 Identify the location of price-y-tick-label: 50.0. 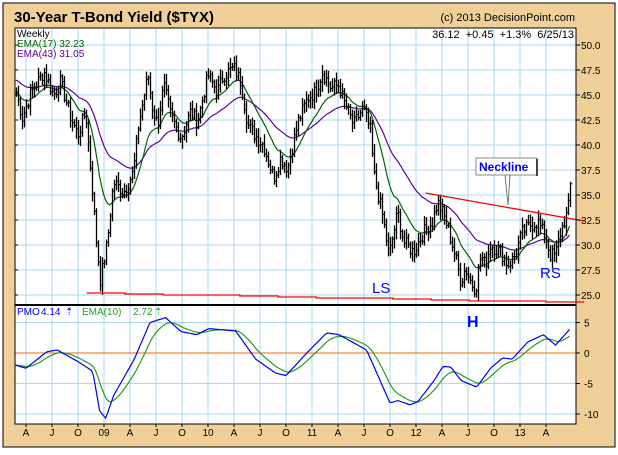
(591, 46).